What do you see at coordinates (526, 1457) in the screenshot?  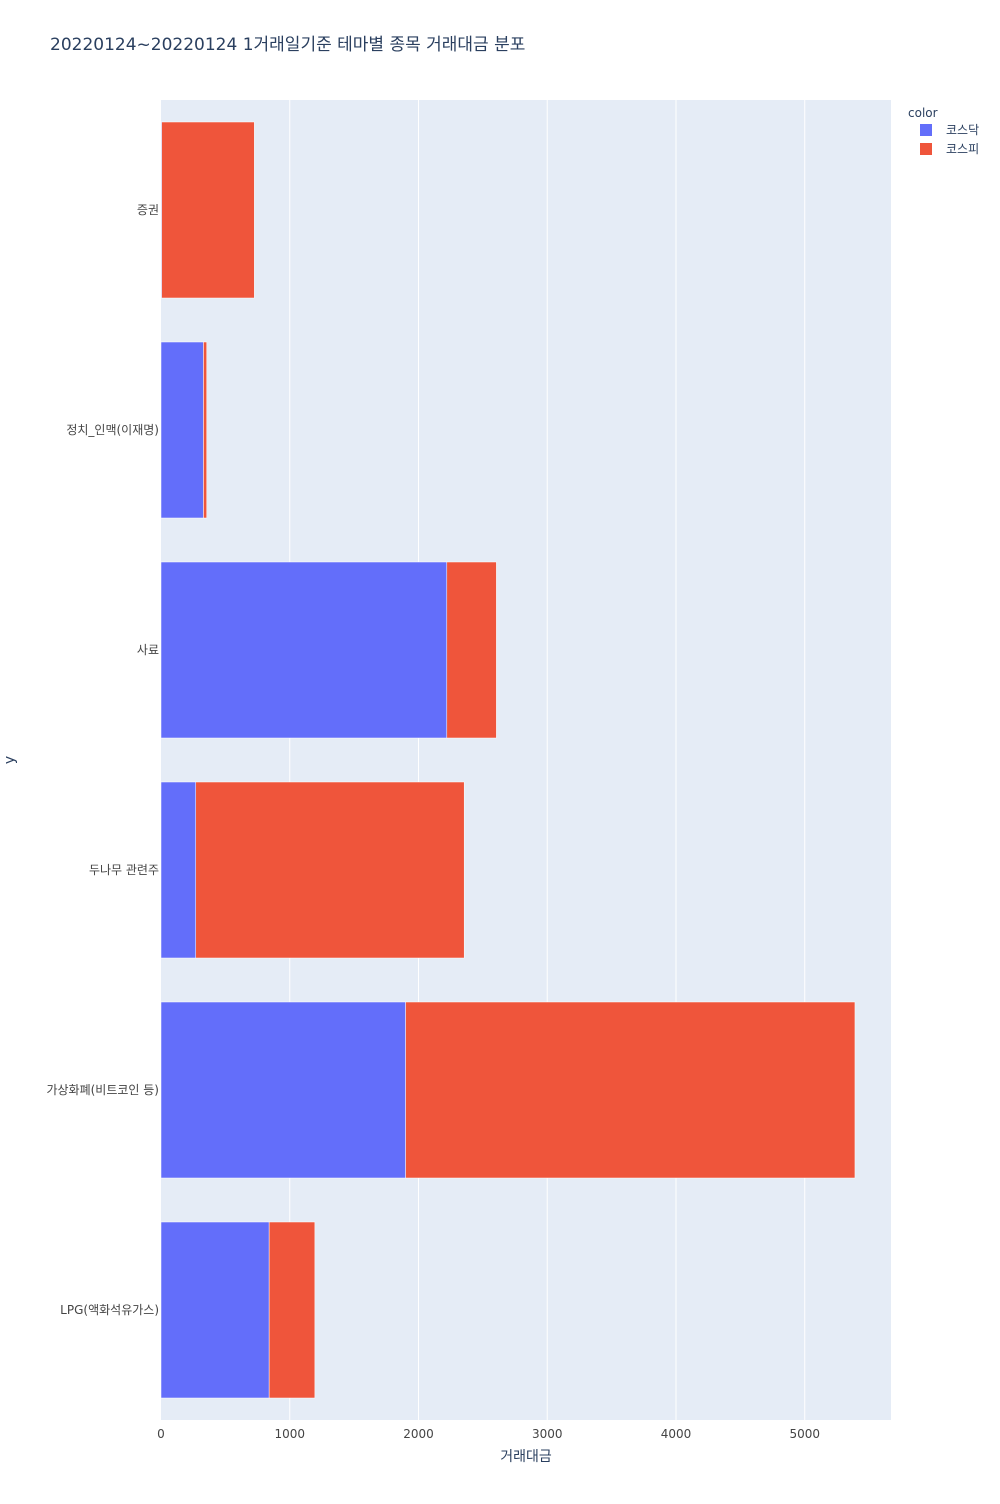 I see `x-axis-label: 거래대금` at bounding box center [526, 1457].